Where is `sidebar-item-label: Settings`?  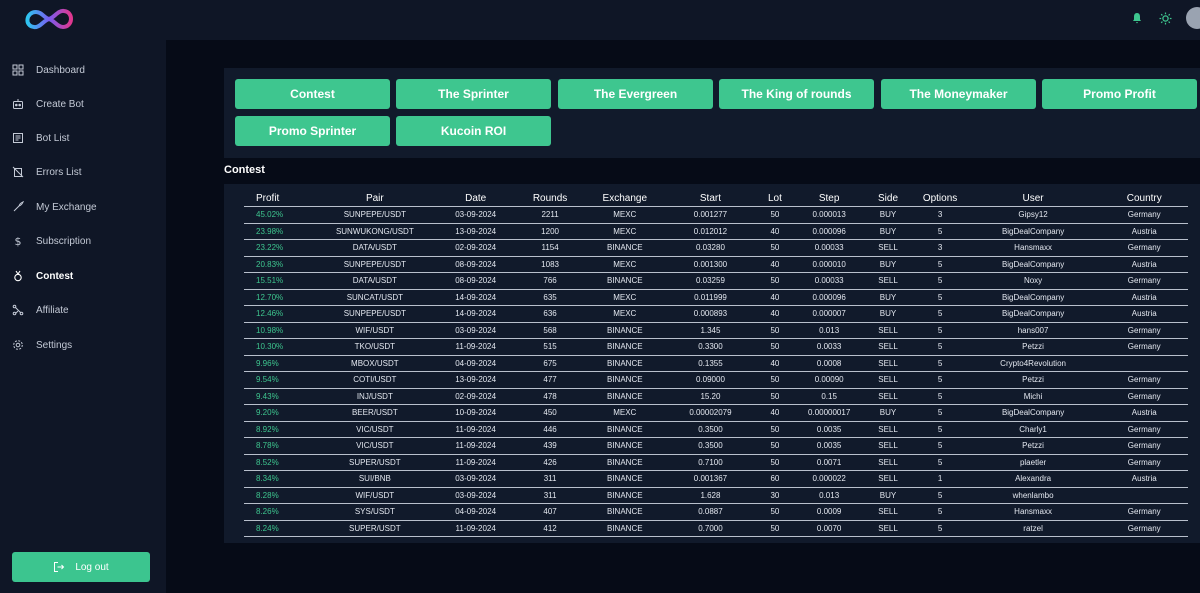 sidebar-item-label: Settings is located at coordinates (54, 345).